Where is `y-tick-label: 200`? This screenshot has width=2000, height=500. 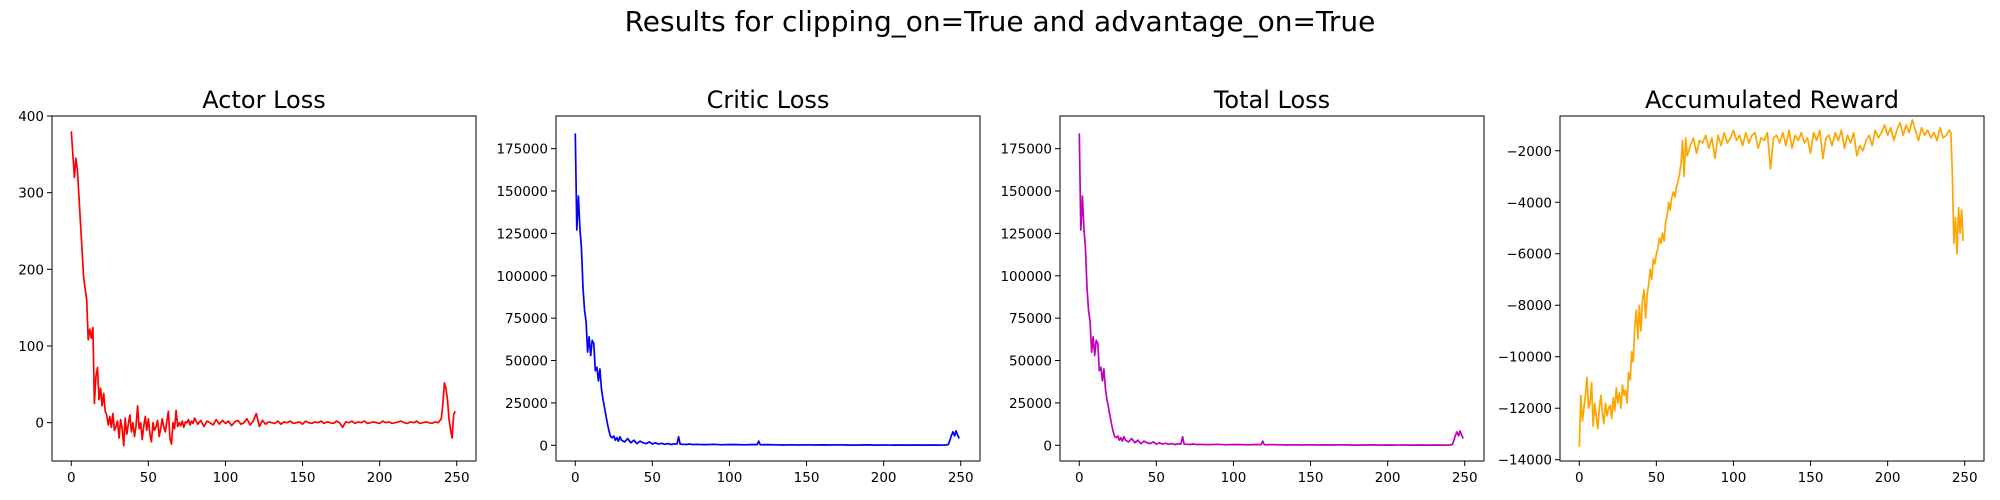 y-tick-label: 200 is located at coordinates (31, 270).